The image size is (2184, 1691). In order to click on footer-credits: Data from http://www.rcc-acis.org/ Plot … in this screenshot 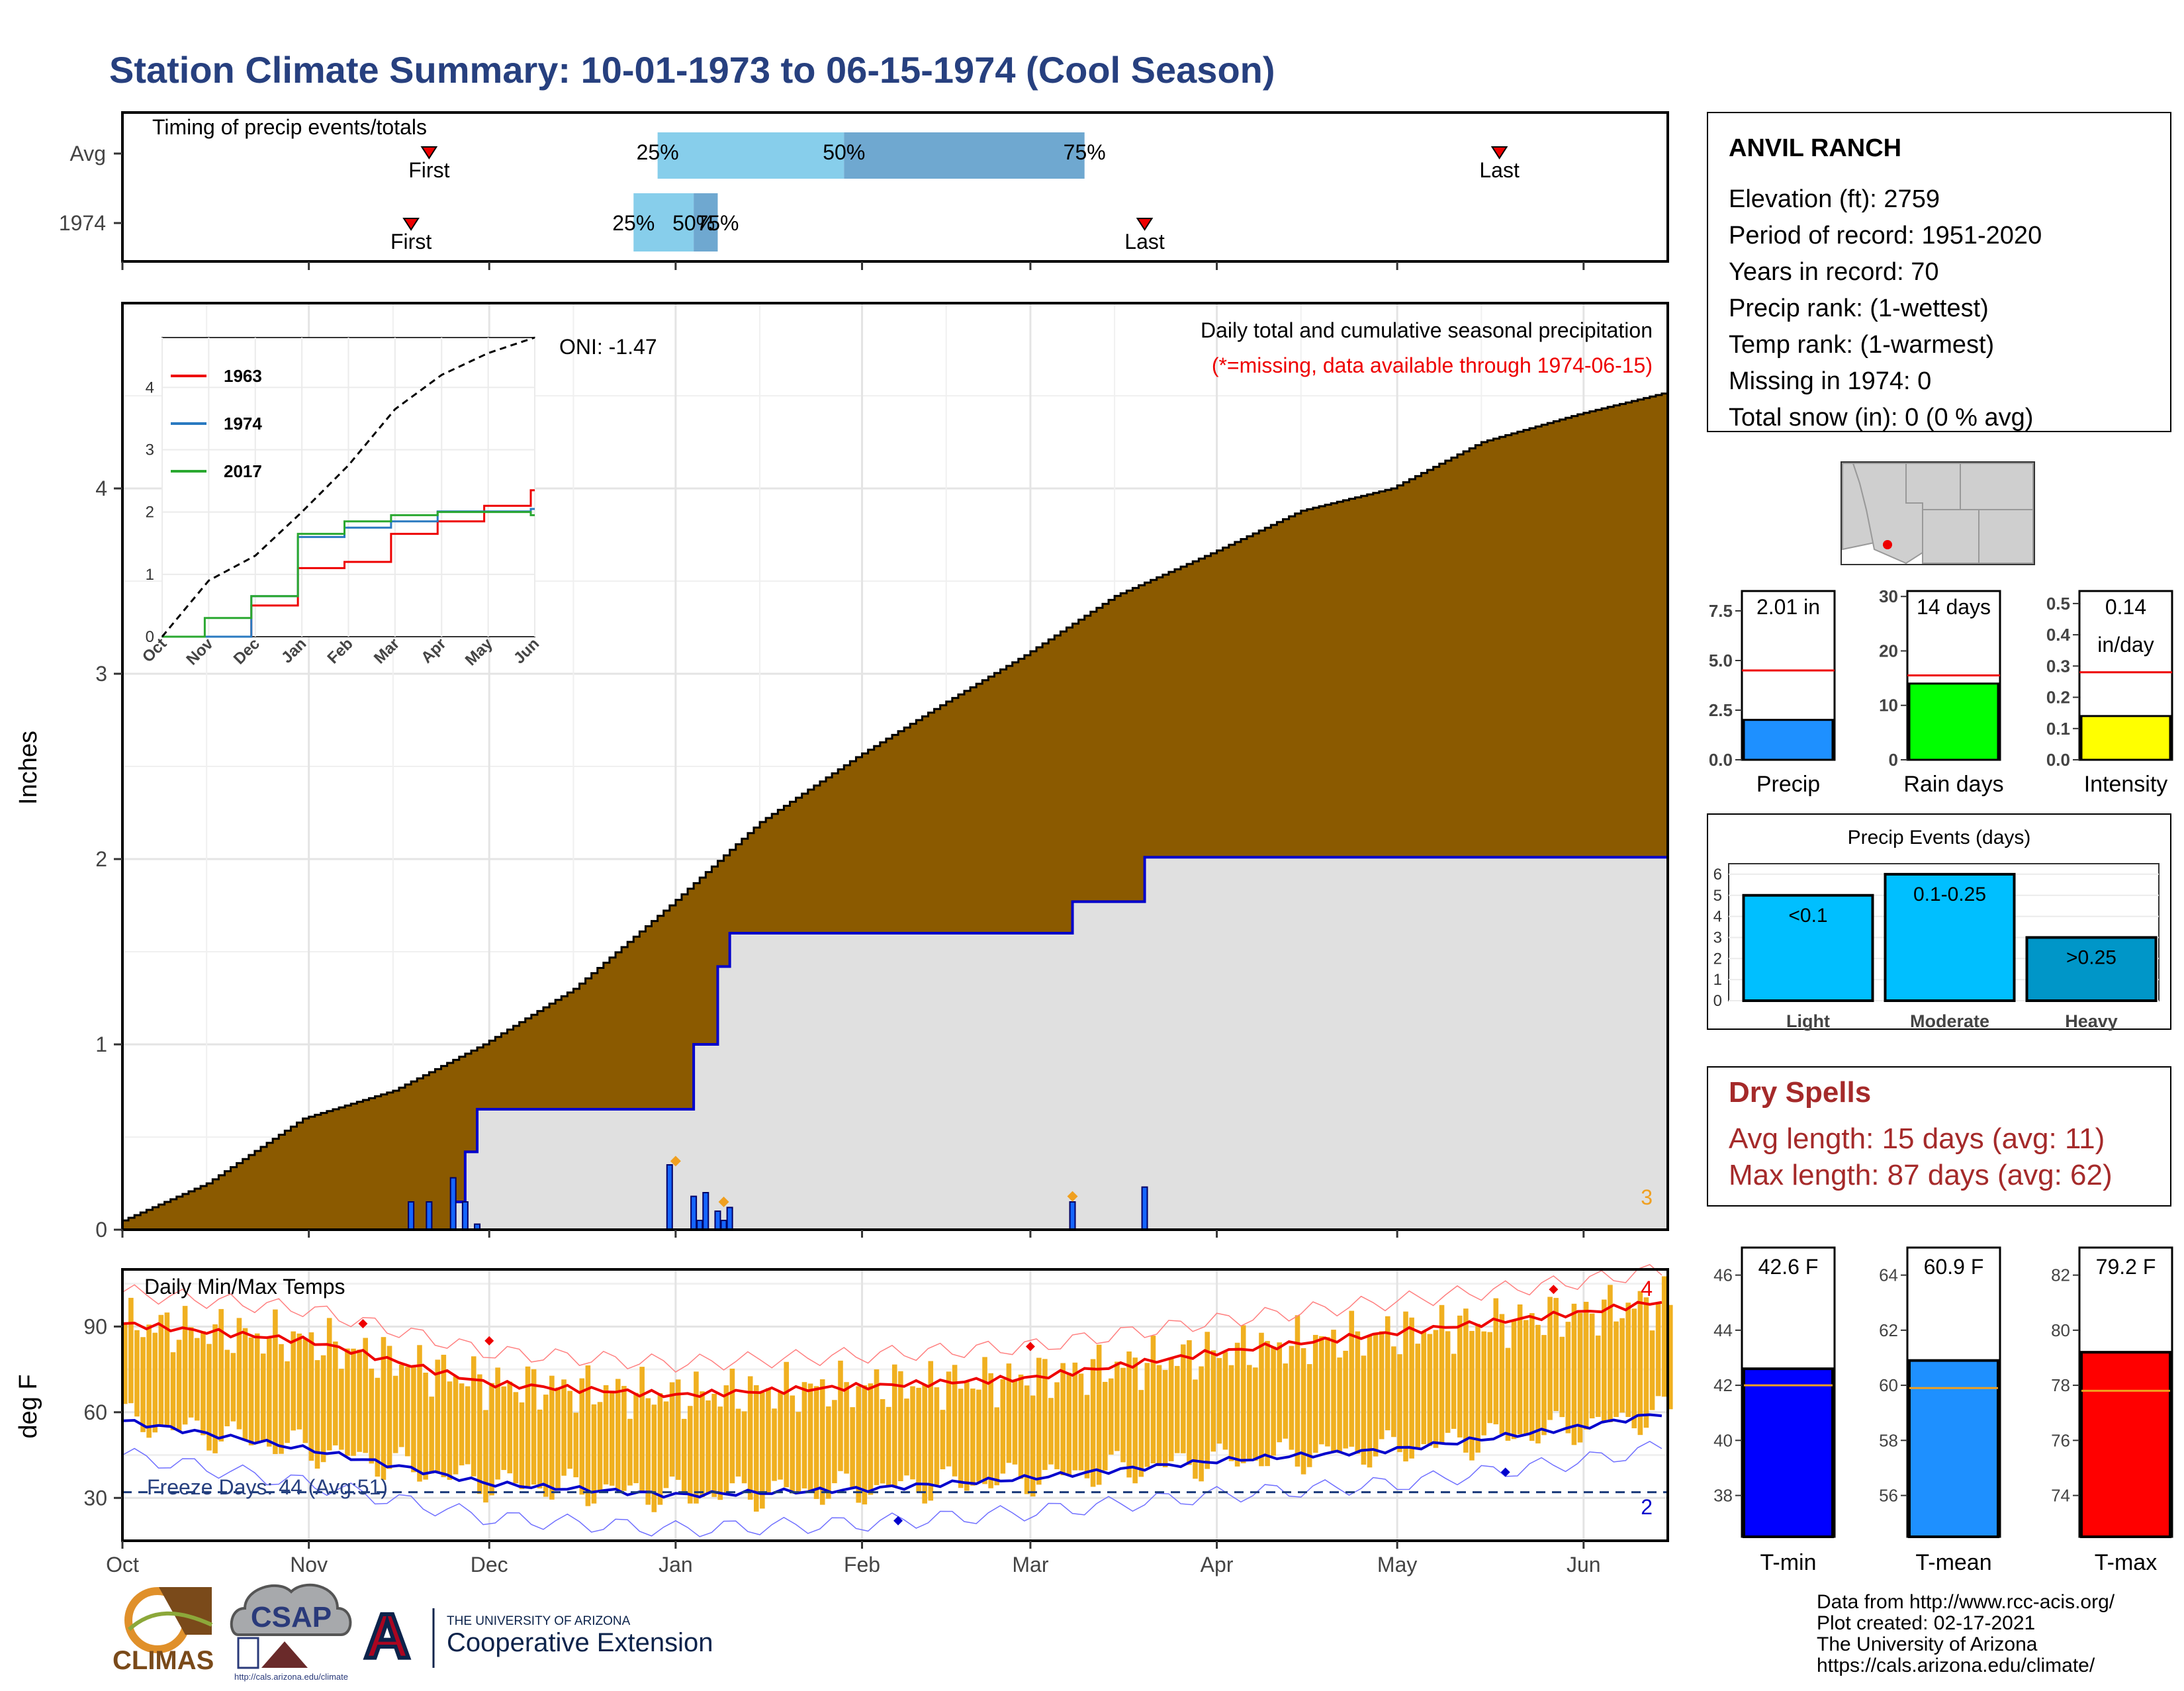, I will do `click(1966, 1633)`.